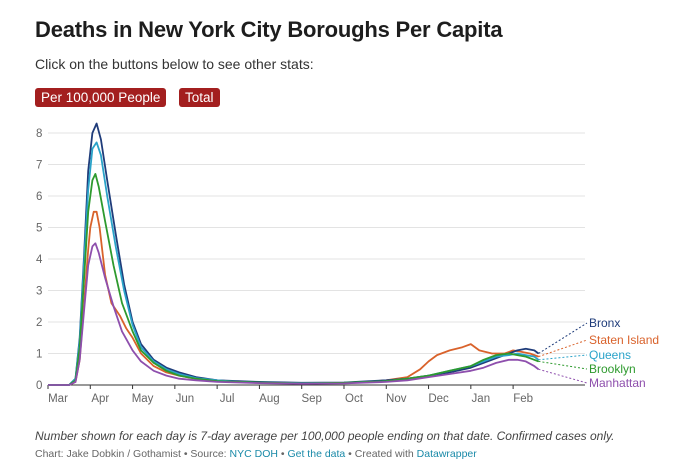 The height and width of the screenshot is (470, 691). Describe the element at coordinates (39, 386) in the screenshot. I see `y-tick-label: 0` at that location.